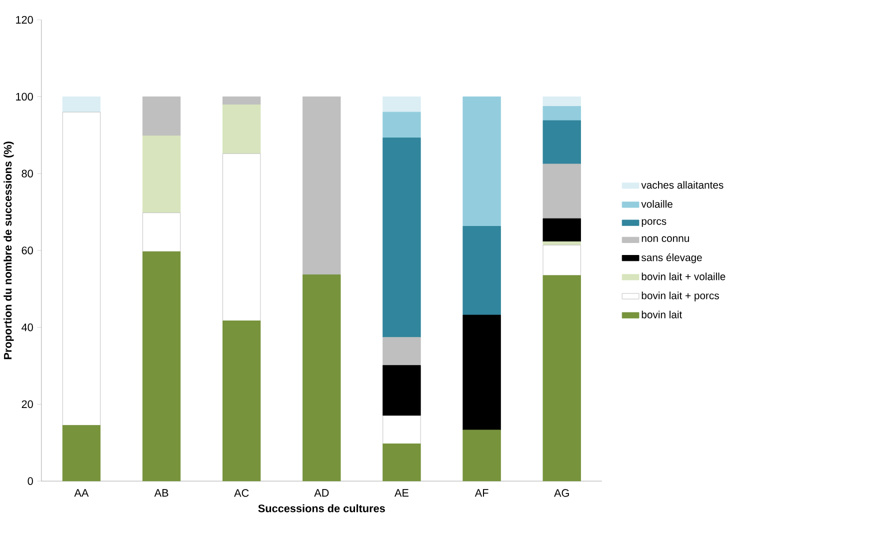  Describe the element at coordinates (561, 493) in the screenshot. I see `x-tick-label: AG` at that location.